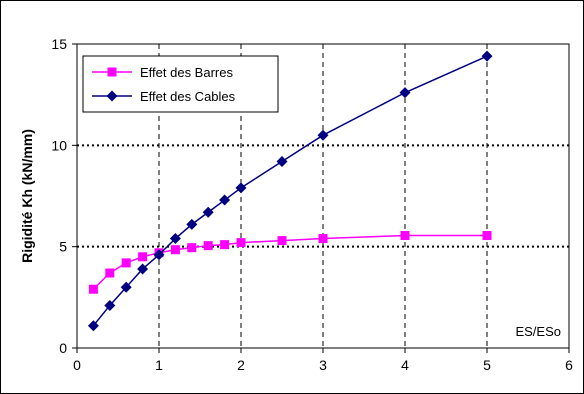 Image resolution: width=584 pixels, height=394 pixels. I want to click on y-tick-label: 15, so click(59, 44).